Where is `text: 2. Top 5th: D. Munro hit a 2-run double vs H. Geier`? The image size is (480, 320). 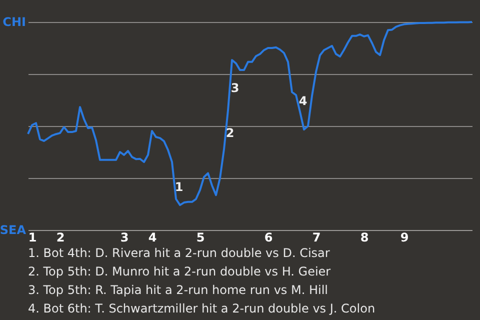
text: 2. Top 5th: D. Munro hit a 2-run double vs H. Geier is located at coordinates (179, 271).